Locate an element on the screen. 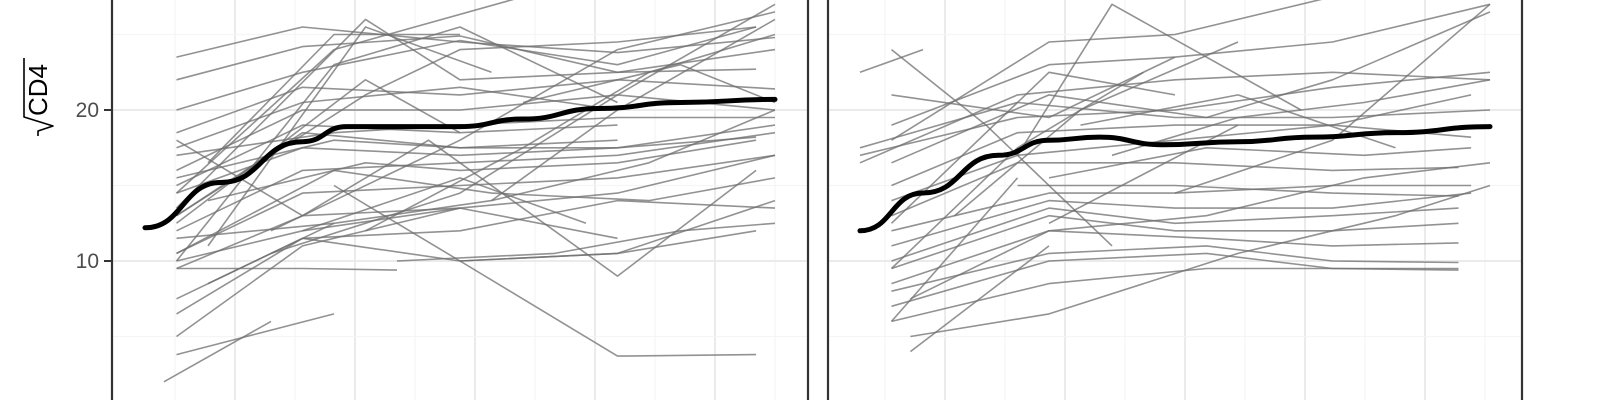 The width and height of the screenshot is (1600, 400). y-axis-label: CD4 is located at coordinates (38, 90).